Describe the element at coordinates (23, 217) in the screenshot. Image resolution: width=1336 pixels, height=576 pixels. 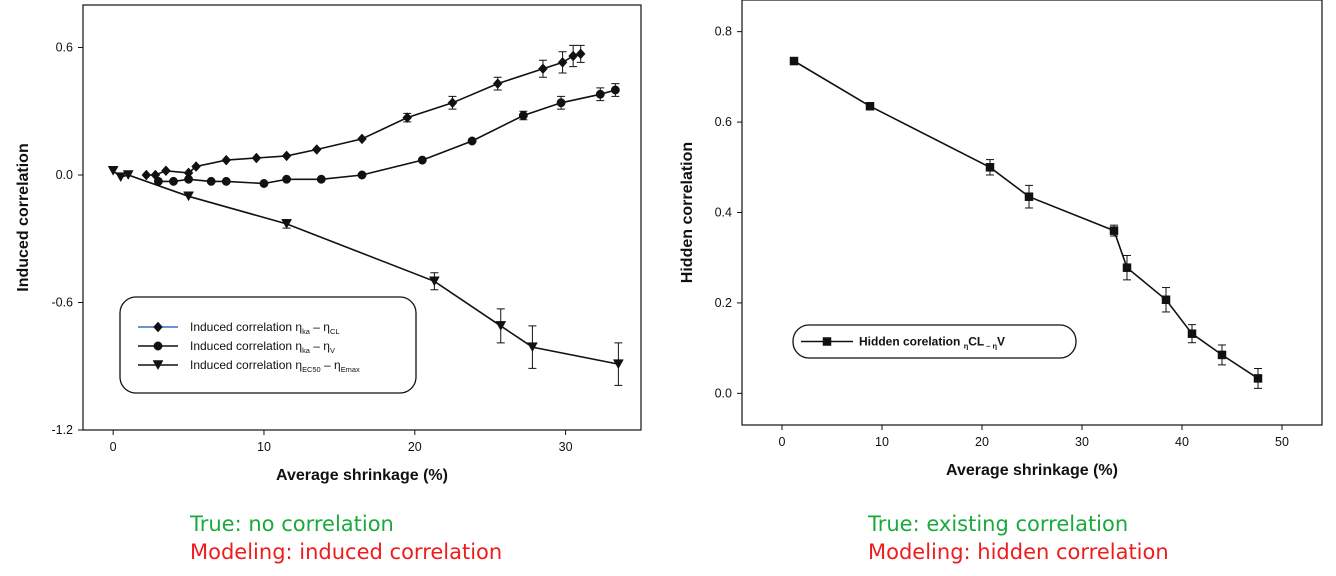
I see `y-axis-label: Induced correlation` at that location.